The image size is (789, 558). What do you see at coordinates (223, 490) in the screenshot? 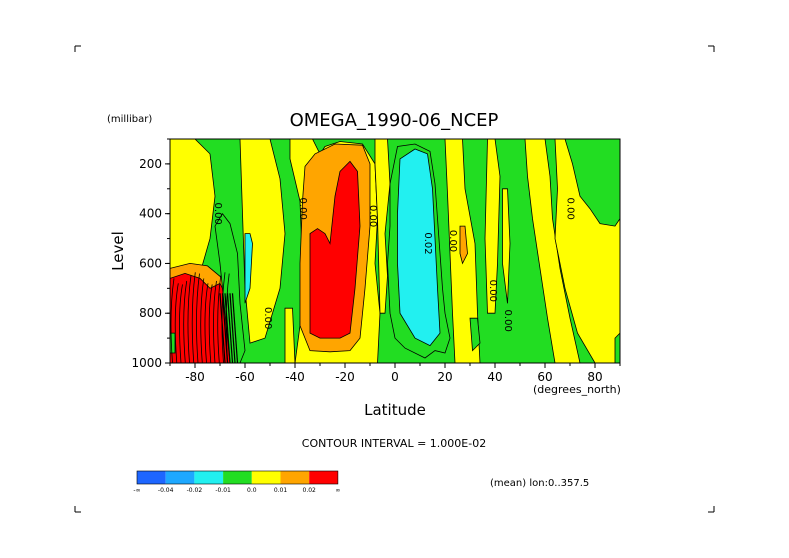
I see `colorbar-label: -0.01` at bounding box center [223, 490].